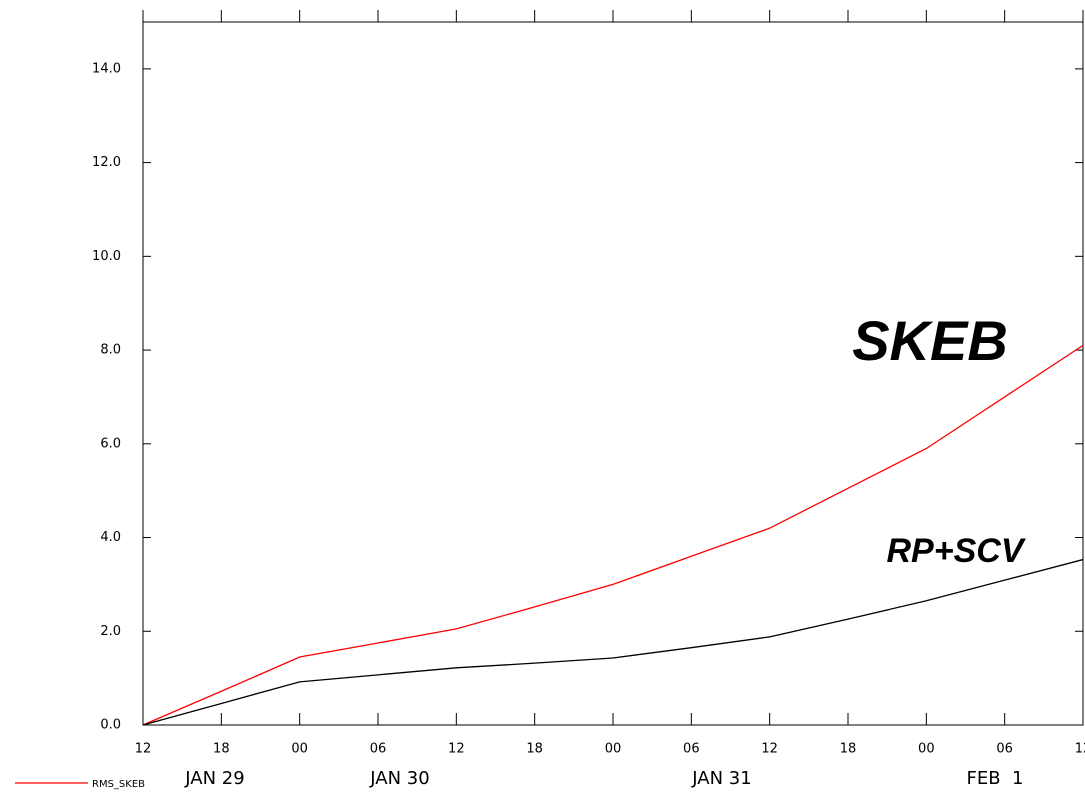 The image size is (1085, 792). What do you see at coordinates (106, 256) in the screenshot?
I see `y-tick-label: 10.0` at bounding box center [106, 256].